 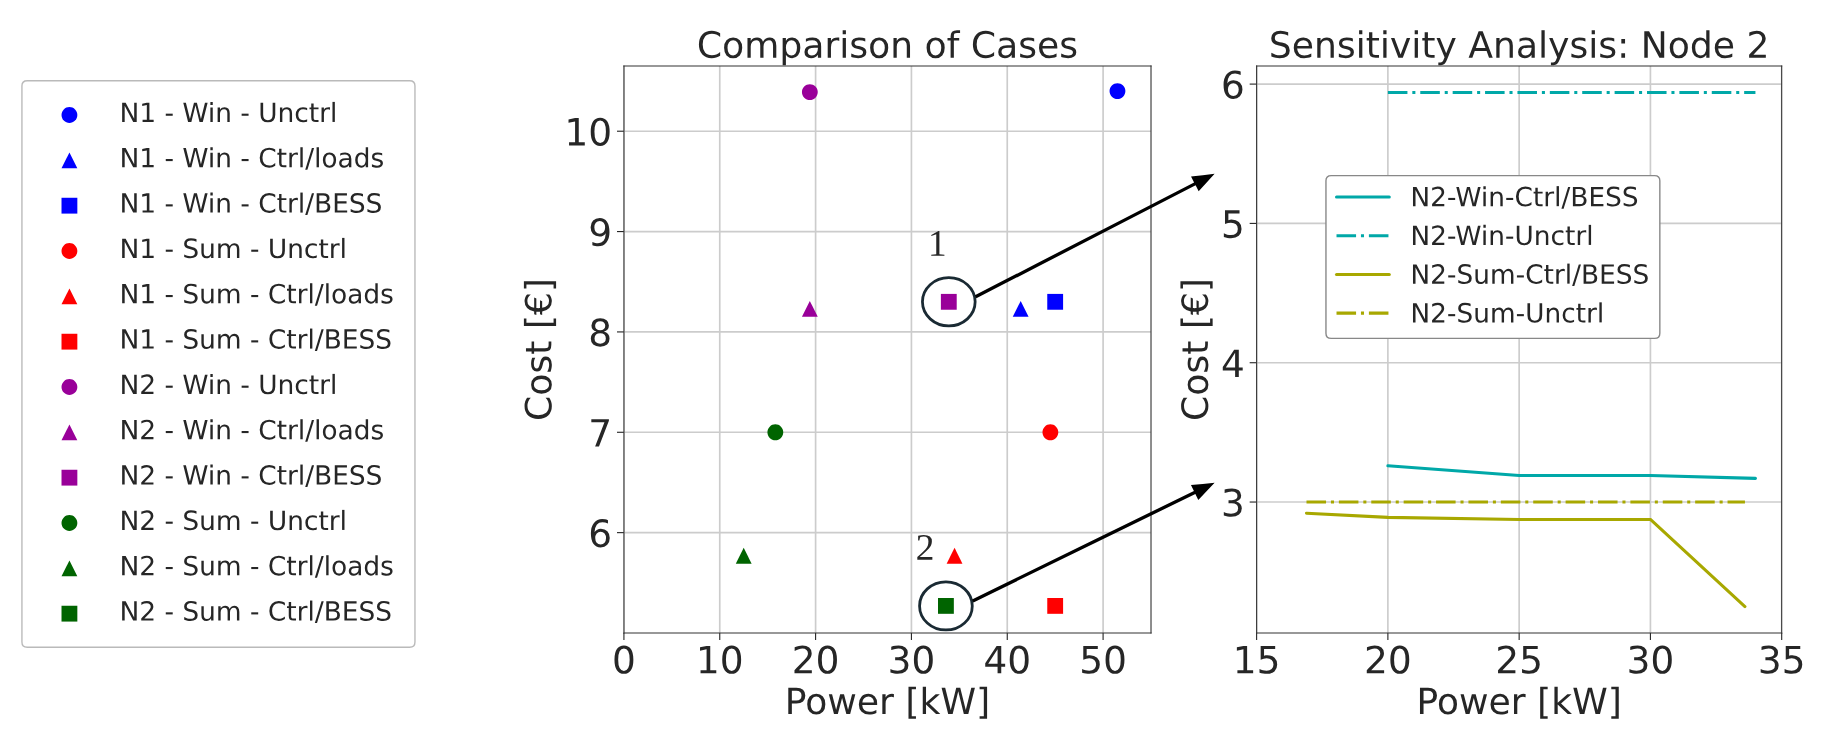 I want to click on legend-label: N1 - Win - Ctrl/loads, so click(x=252, y=158).